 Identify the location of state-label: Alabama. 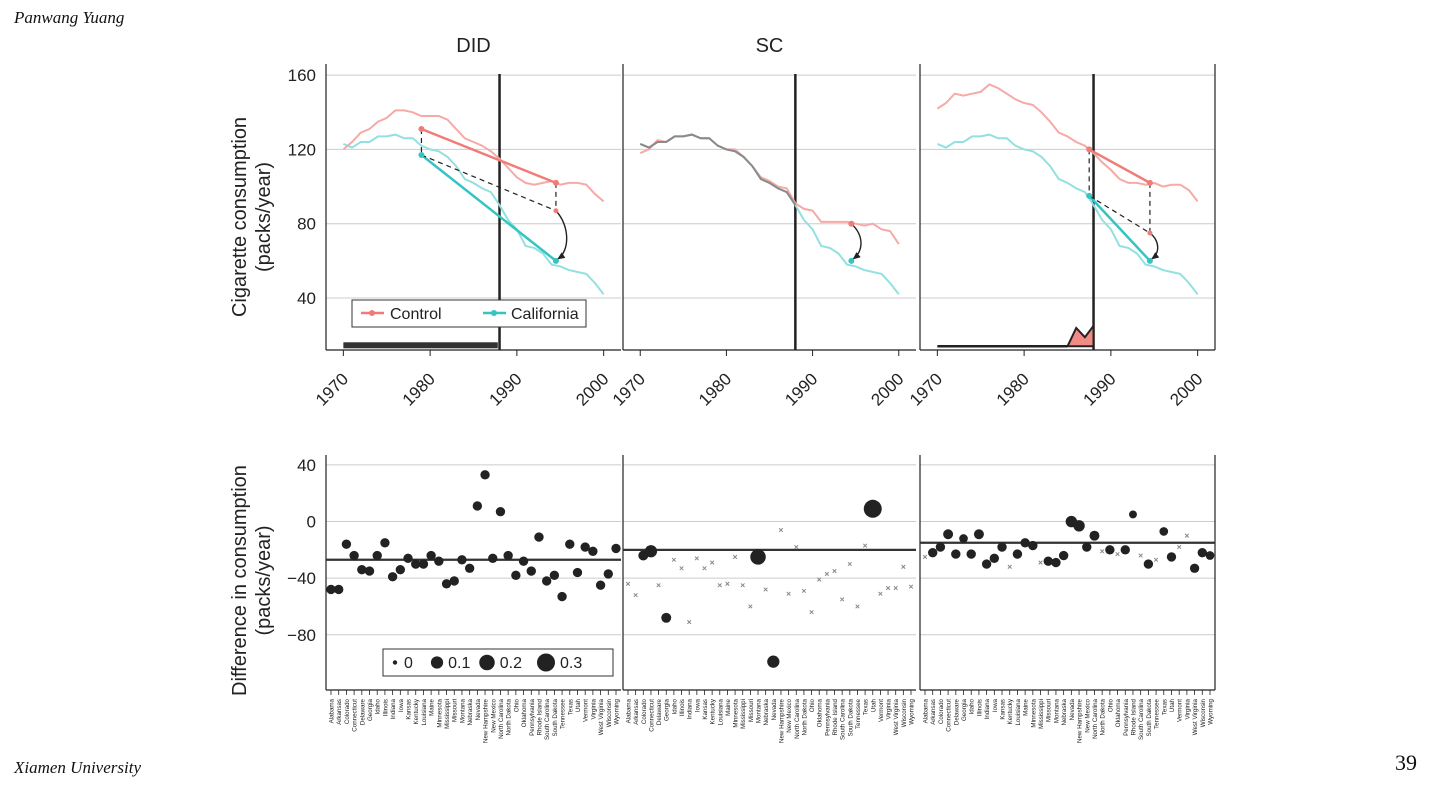
(332, 710).